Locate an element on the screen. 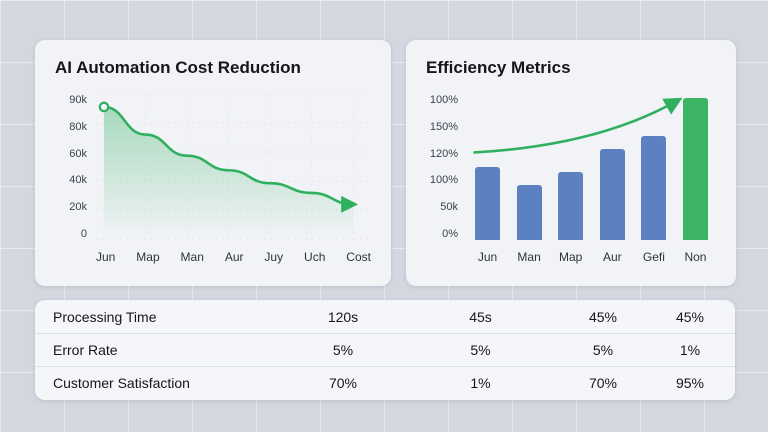 This screenshot has height=432, width=768. row-label: Processing Time is located at coordinates (105, 317).